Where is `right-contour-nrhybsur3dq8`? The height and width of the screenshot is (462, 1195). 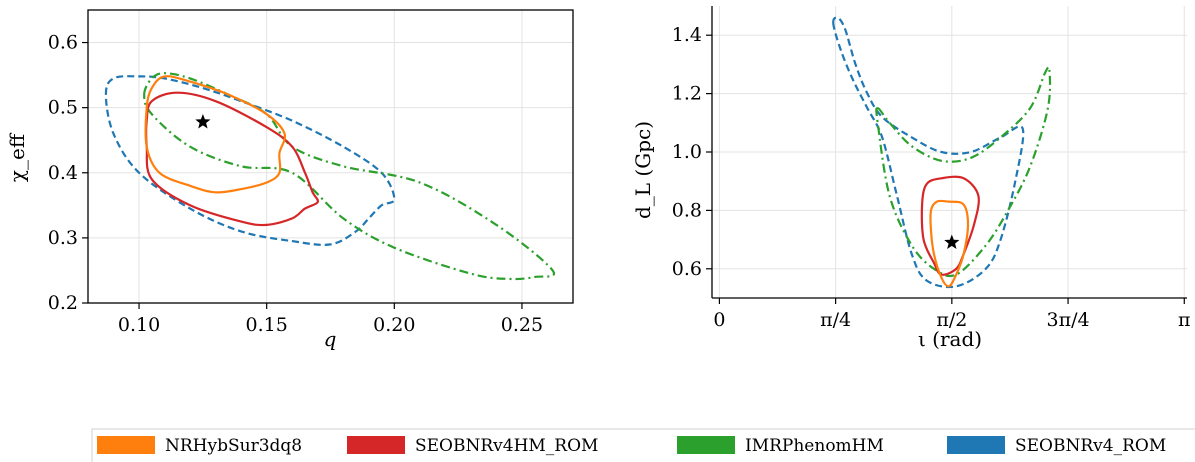
right-contour-nrhybsur3dq8 is located at coordinates (949, 243).